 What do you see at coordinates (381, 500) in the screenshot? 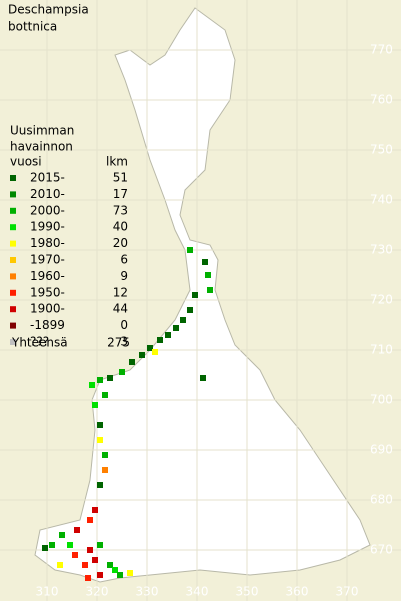
I see `grid-label: 680` at bounding box center [381, 500].